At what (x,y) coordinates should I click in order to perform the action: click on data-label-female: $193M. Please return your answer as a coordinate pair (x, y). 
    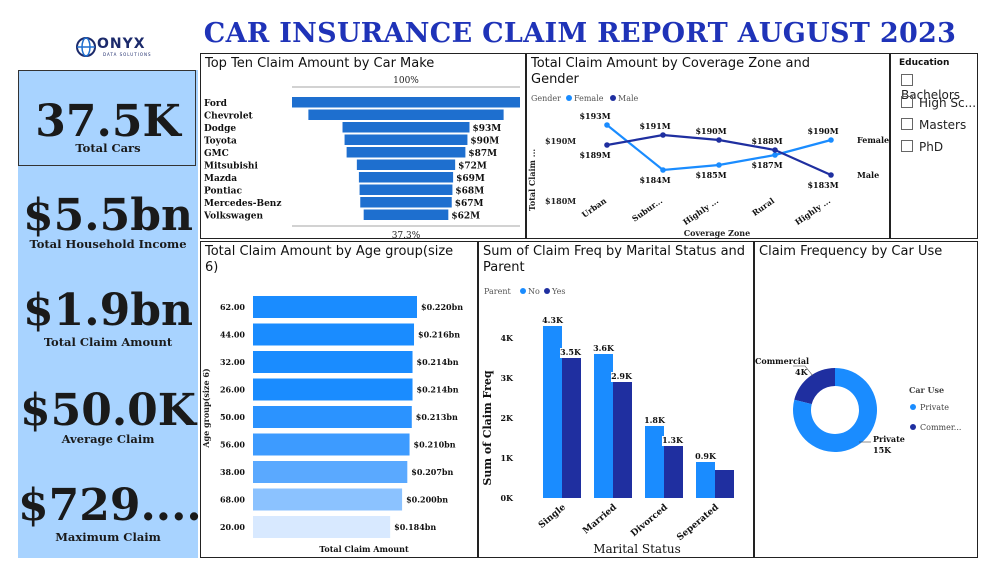
    Looking at the image, I should click on (594, 116).